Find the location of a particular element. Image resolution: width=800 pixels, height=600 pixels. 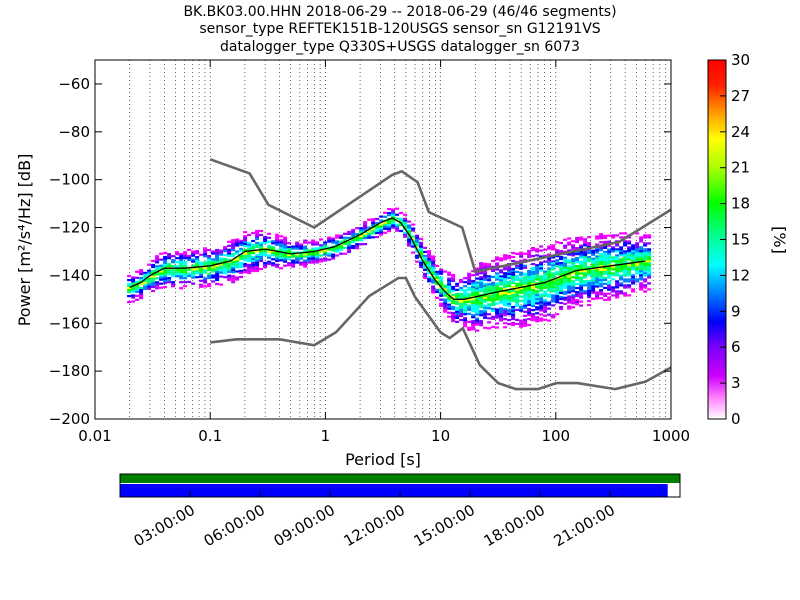

colorbar-tick-label: 9 is located at coordinates (736, 311).